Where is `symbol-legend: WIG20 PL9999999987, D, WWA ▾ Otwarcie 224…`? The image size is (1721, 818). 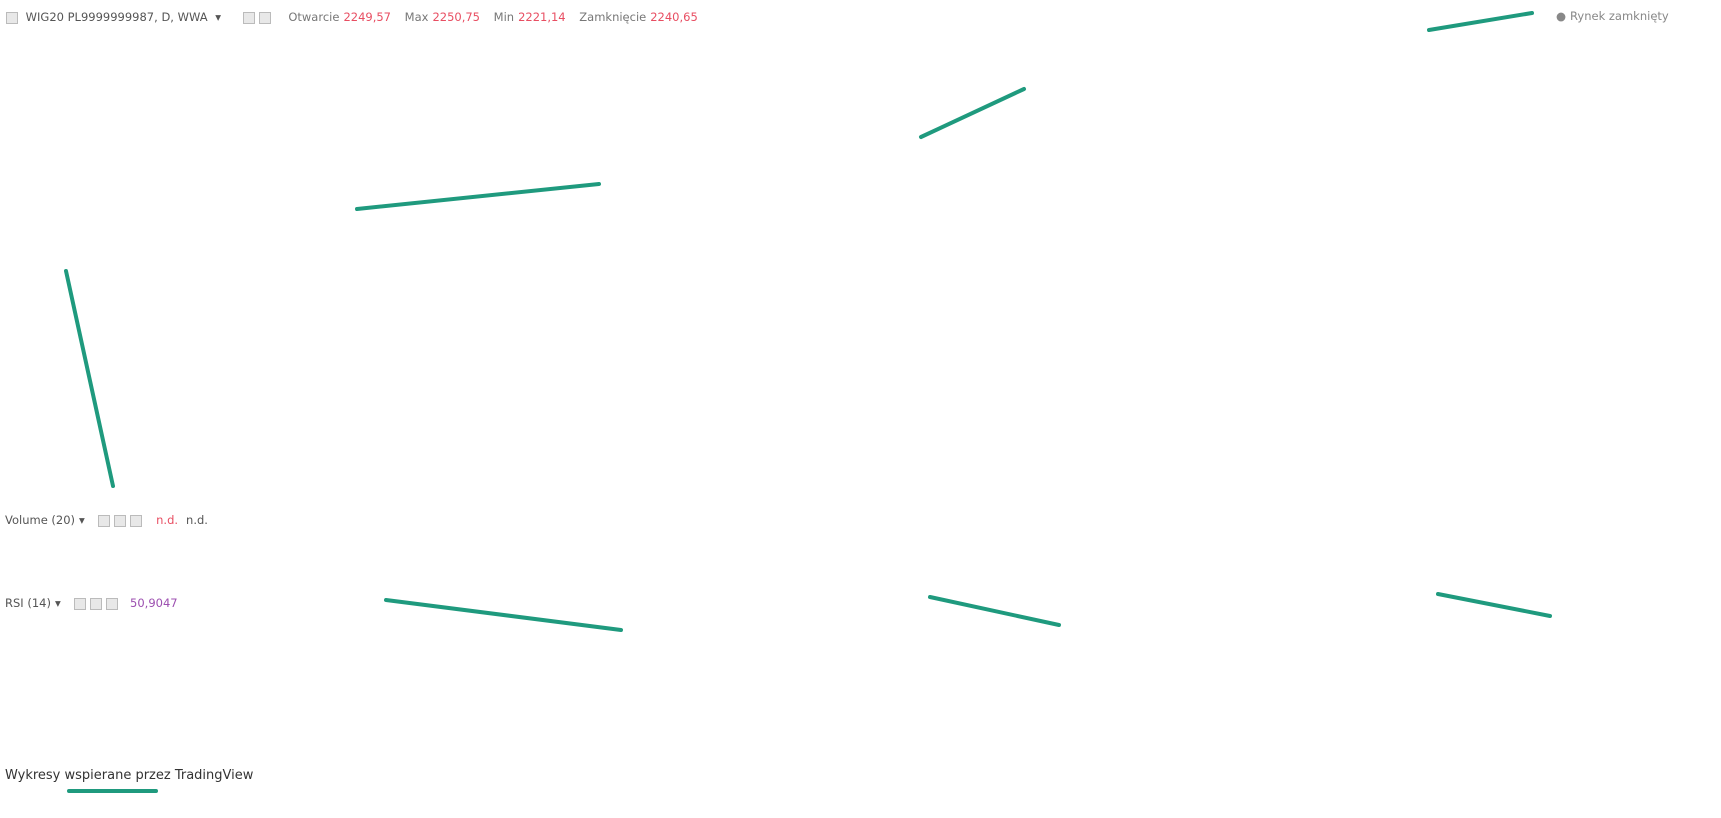
symbol-legend: WIG20 PL9999999987, D, WWA ▾ Otwarcie 224… is located at coordinates (354, 17).